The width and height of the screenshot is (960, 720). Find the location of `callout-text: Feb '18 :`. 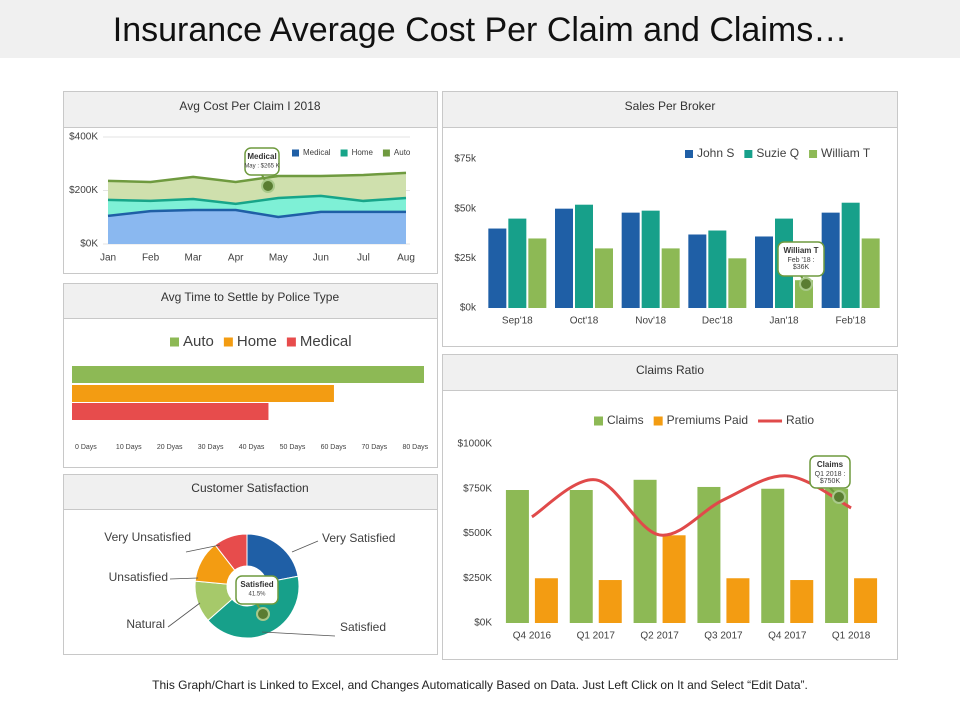

callout-text: Feb '18 : is located at coordinates (800, 260).